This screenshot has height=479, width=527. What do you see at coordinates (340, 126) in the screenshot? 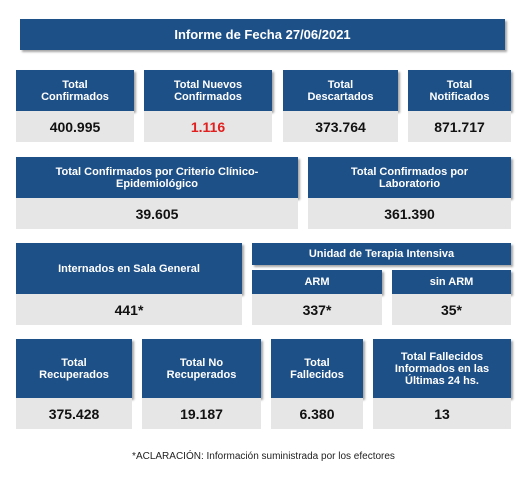
I see `discarded-value: 373.764` at bounding box center [340, 126].